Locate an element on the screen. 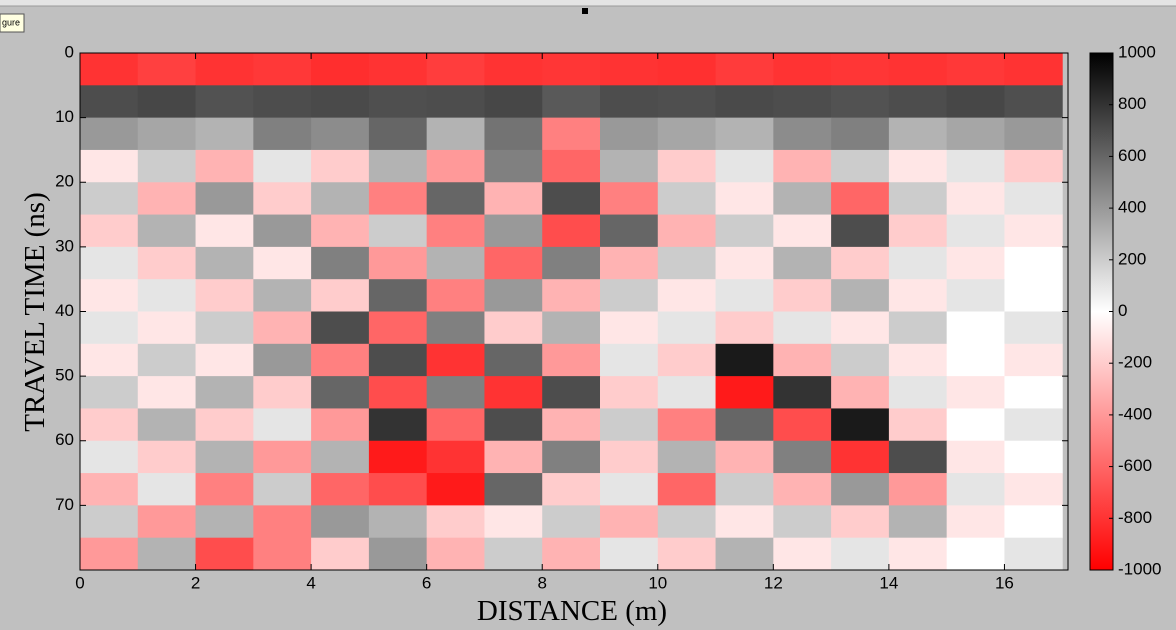  colorbar-tick-label: 0 is located at coordinates (1122, 310).